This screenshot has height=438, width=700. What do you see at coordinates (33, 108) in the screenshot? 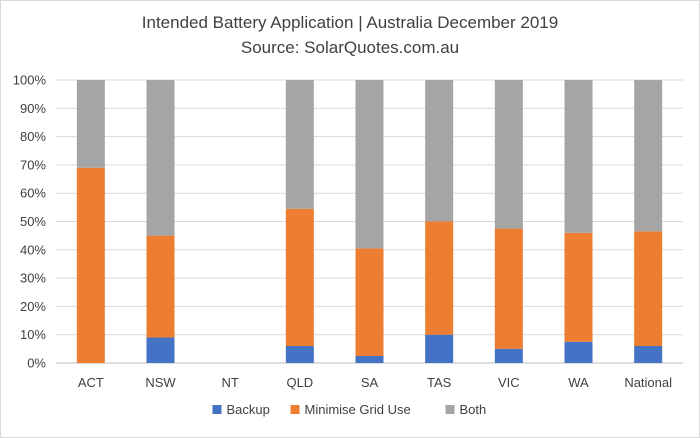
I see `y-tick-label: 90%` at bounding box center [33, 108].